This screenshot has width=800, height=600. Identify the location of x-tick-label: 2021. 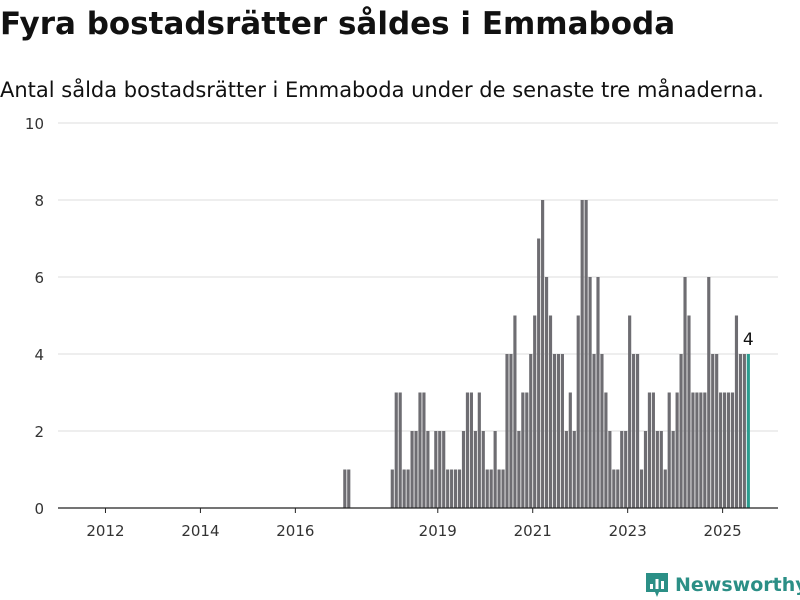
(533, 531).